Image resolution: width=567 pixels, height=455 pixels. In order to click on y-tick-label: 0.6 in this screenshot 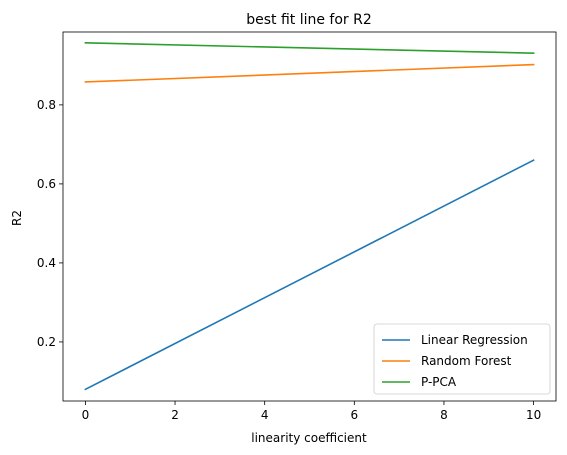, I will do `click(46, 184)`.